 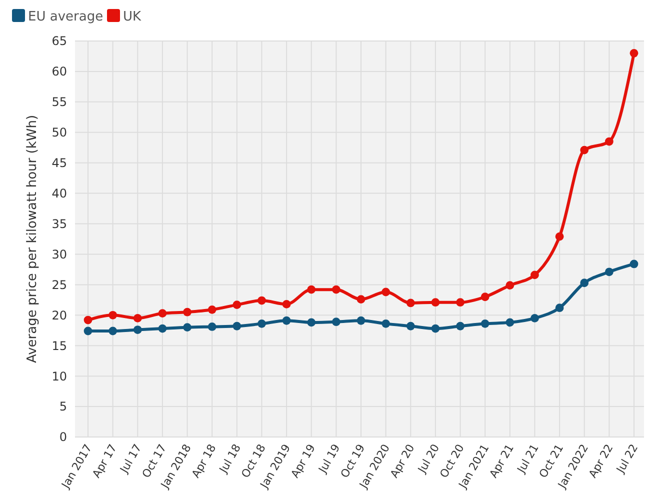 What do you see at coordinates (528, 459) in the screenshot?
I see `x-tick-label: Jul 21` at bounding box center [528, 459].